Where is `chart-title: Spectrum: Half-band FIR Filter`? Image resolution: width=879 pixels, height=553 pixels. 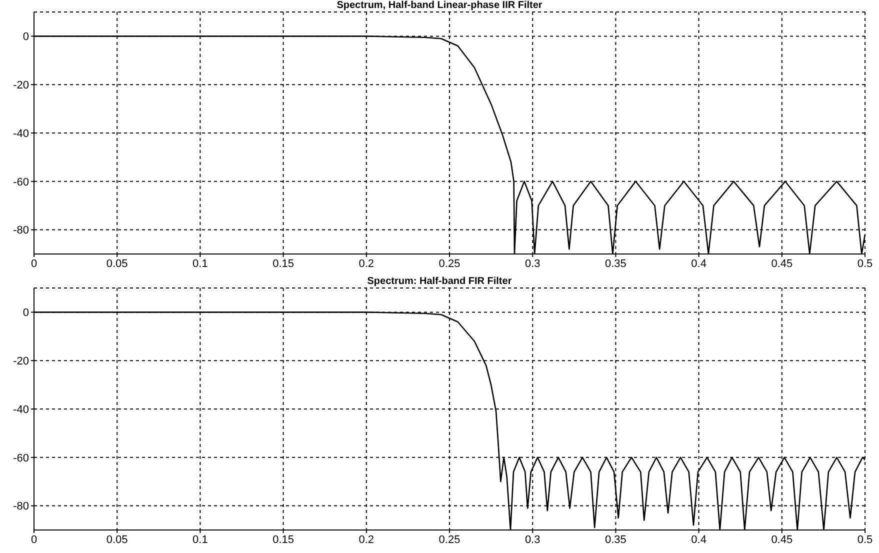
chart-title: Spectrum: Half-band FIR Filter is located at coordinates (439, 282).